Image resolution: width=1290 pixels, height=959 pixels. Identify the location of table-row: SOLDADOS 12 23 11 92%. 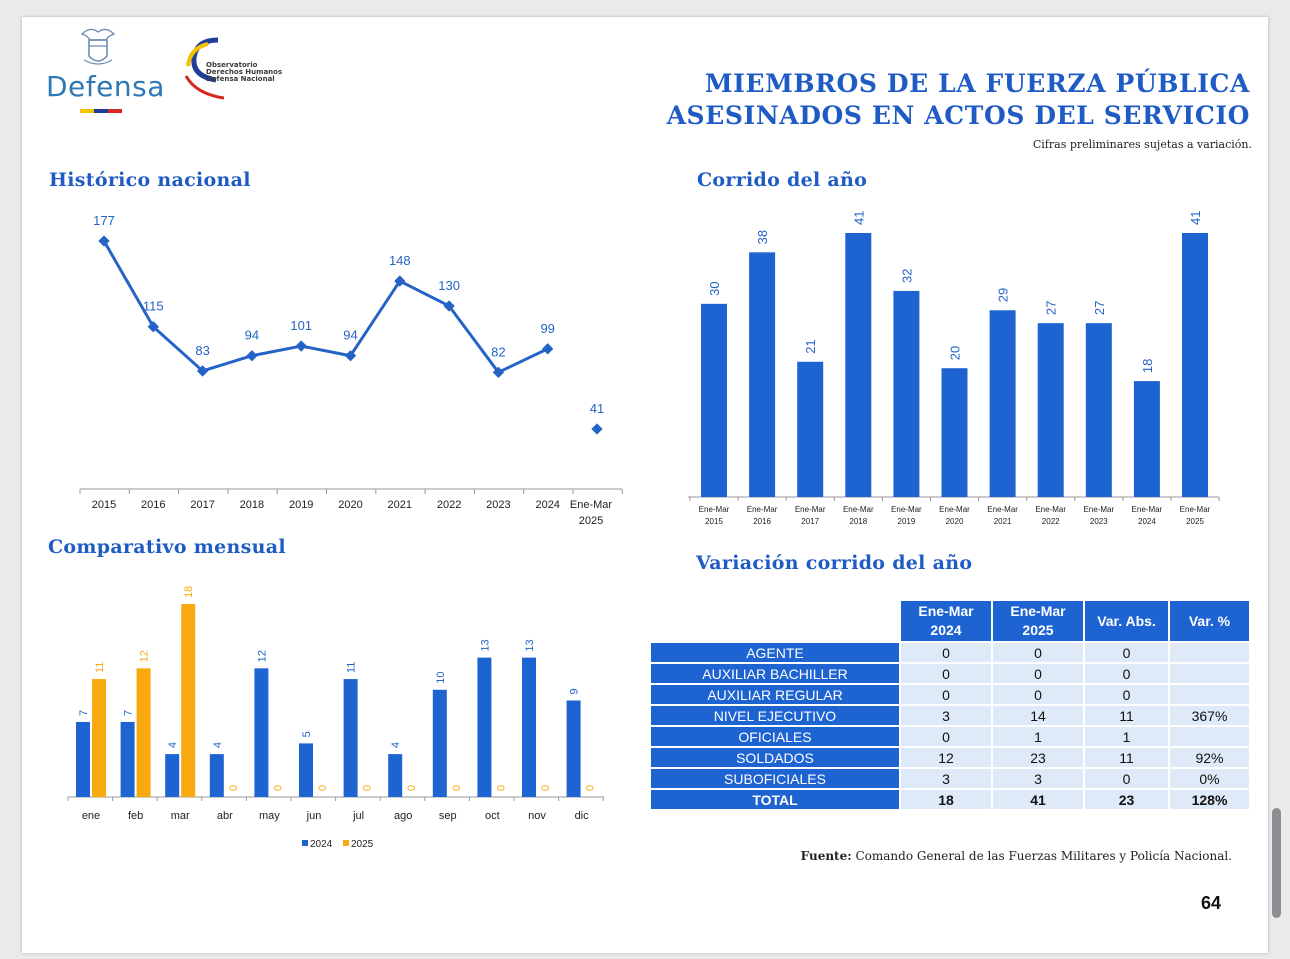
(950, 757).